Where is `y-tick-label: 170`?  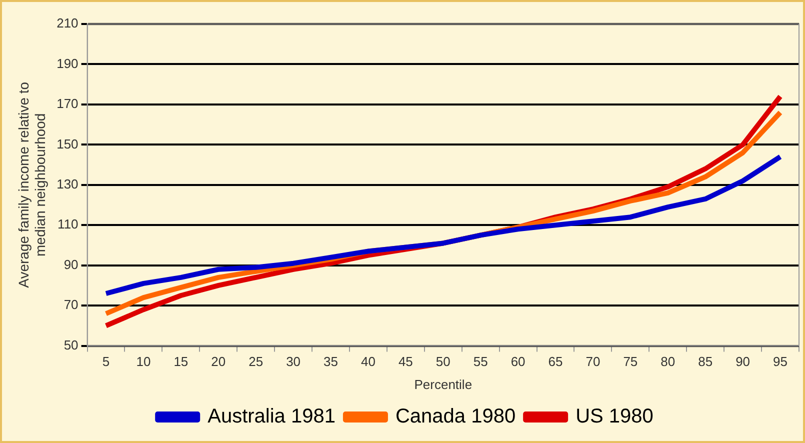
y-tick-label: 170 is located at coordinates (67, 104).